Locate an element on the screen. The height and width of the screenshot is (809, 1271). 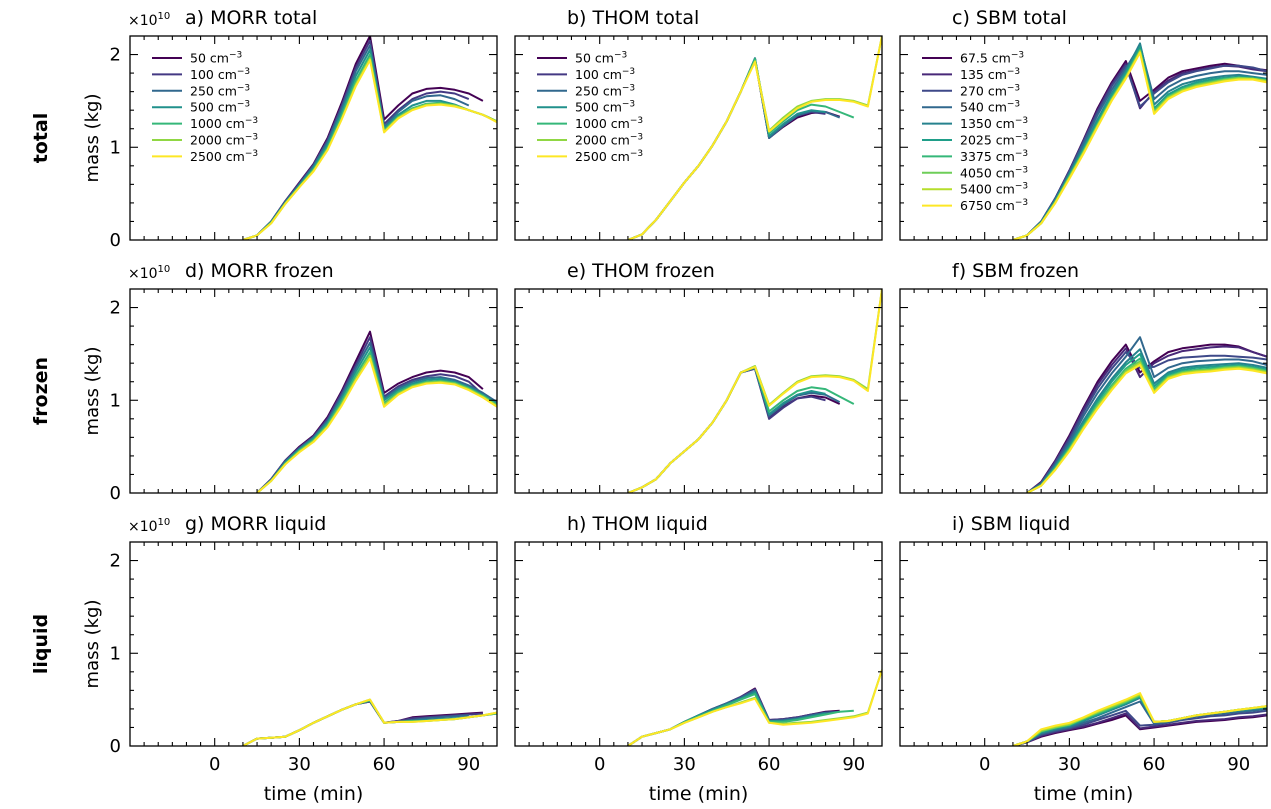
panel-title: b) THOM total is located at coordinates (633, 18).